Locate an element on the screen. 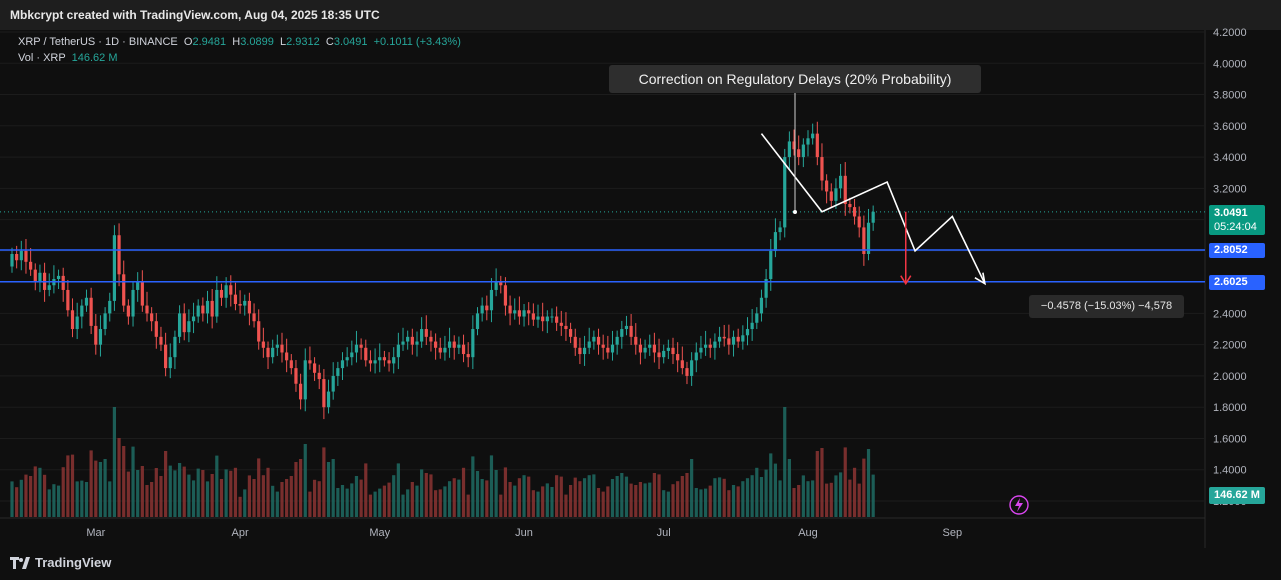 The image size is (1281, 580). time-tick-label: Jun is located at coordinates (524, 533).